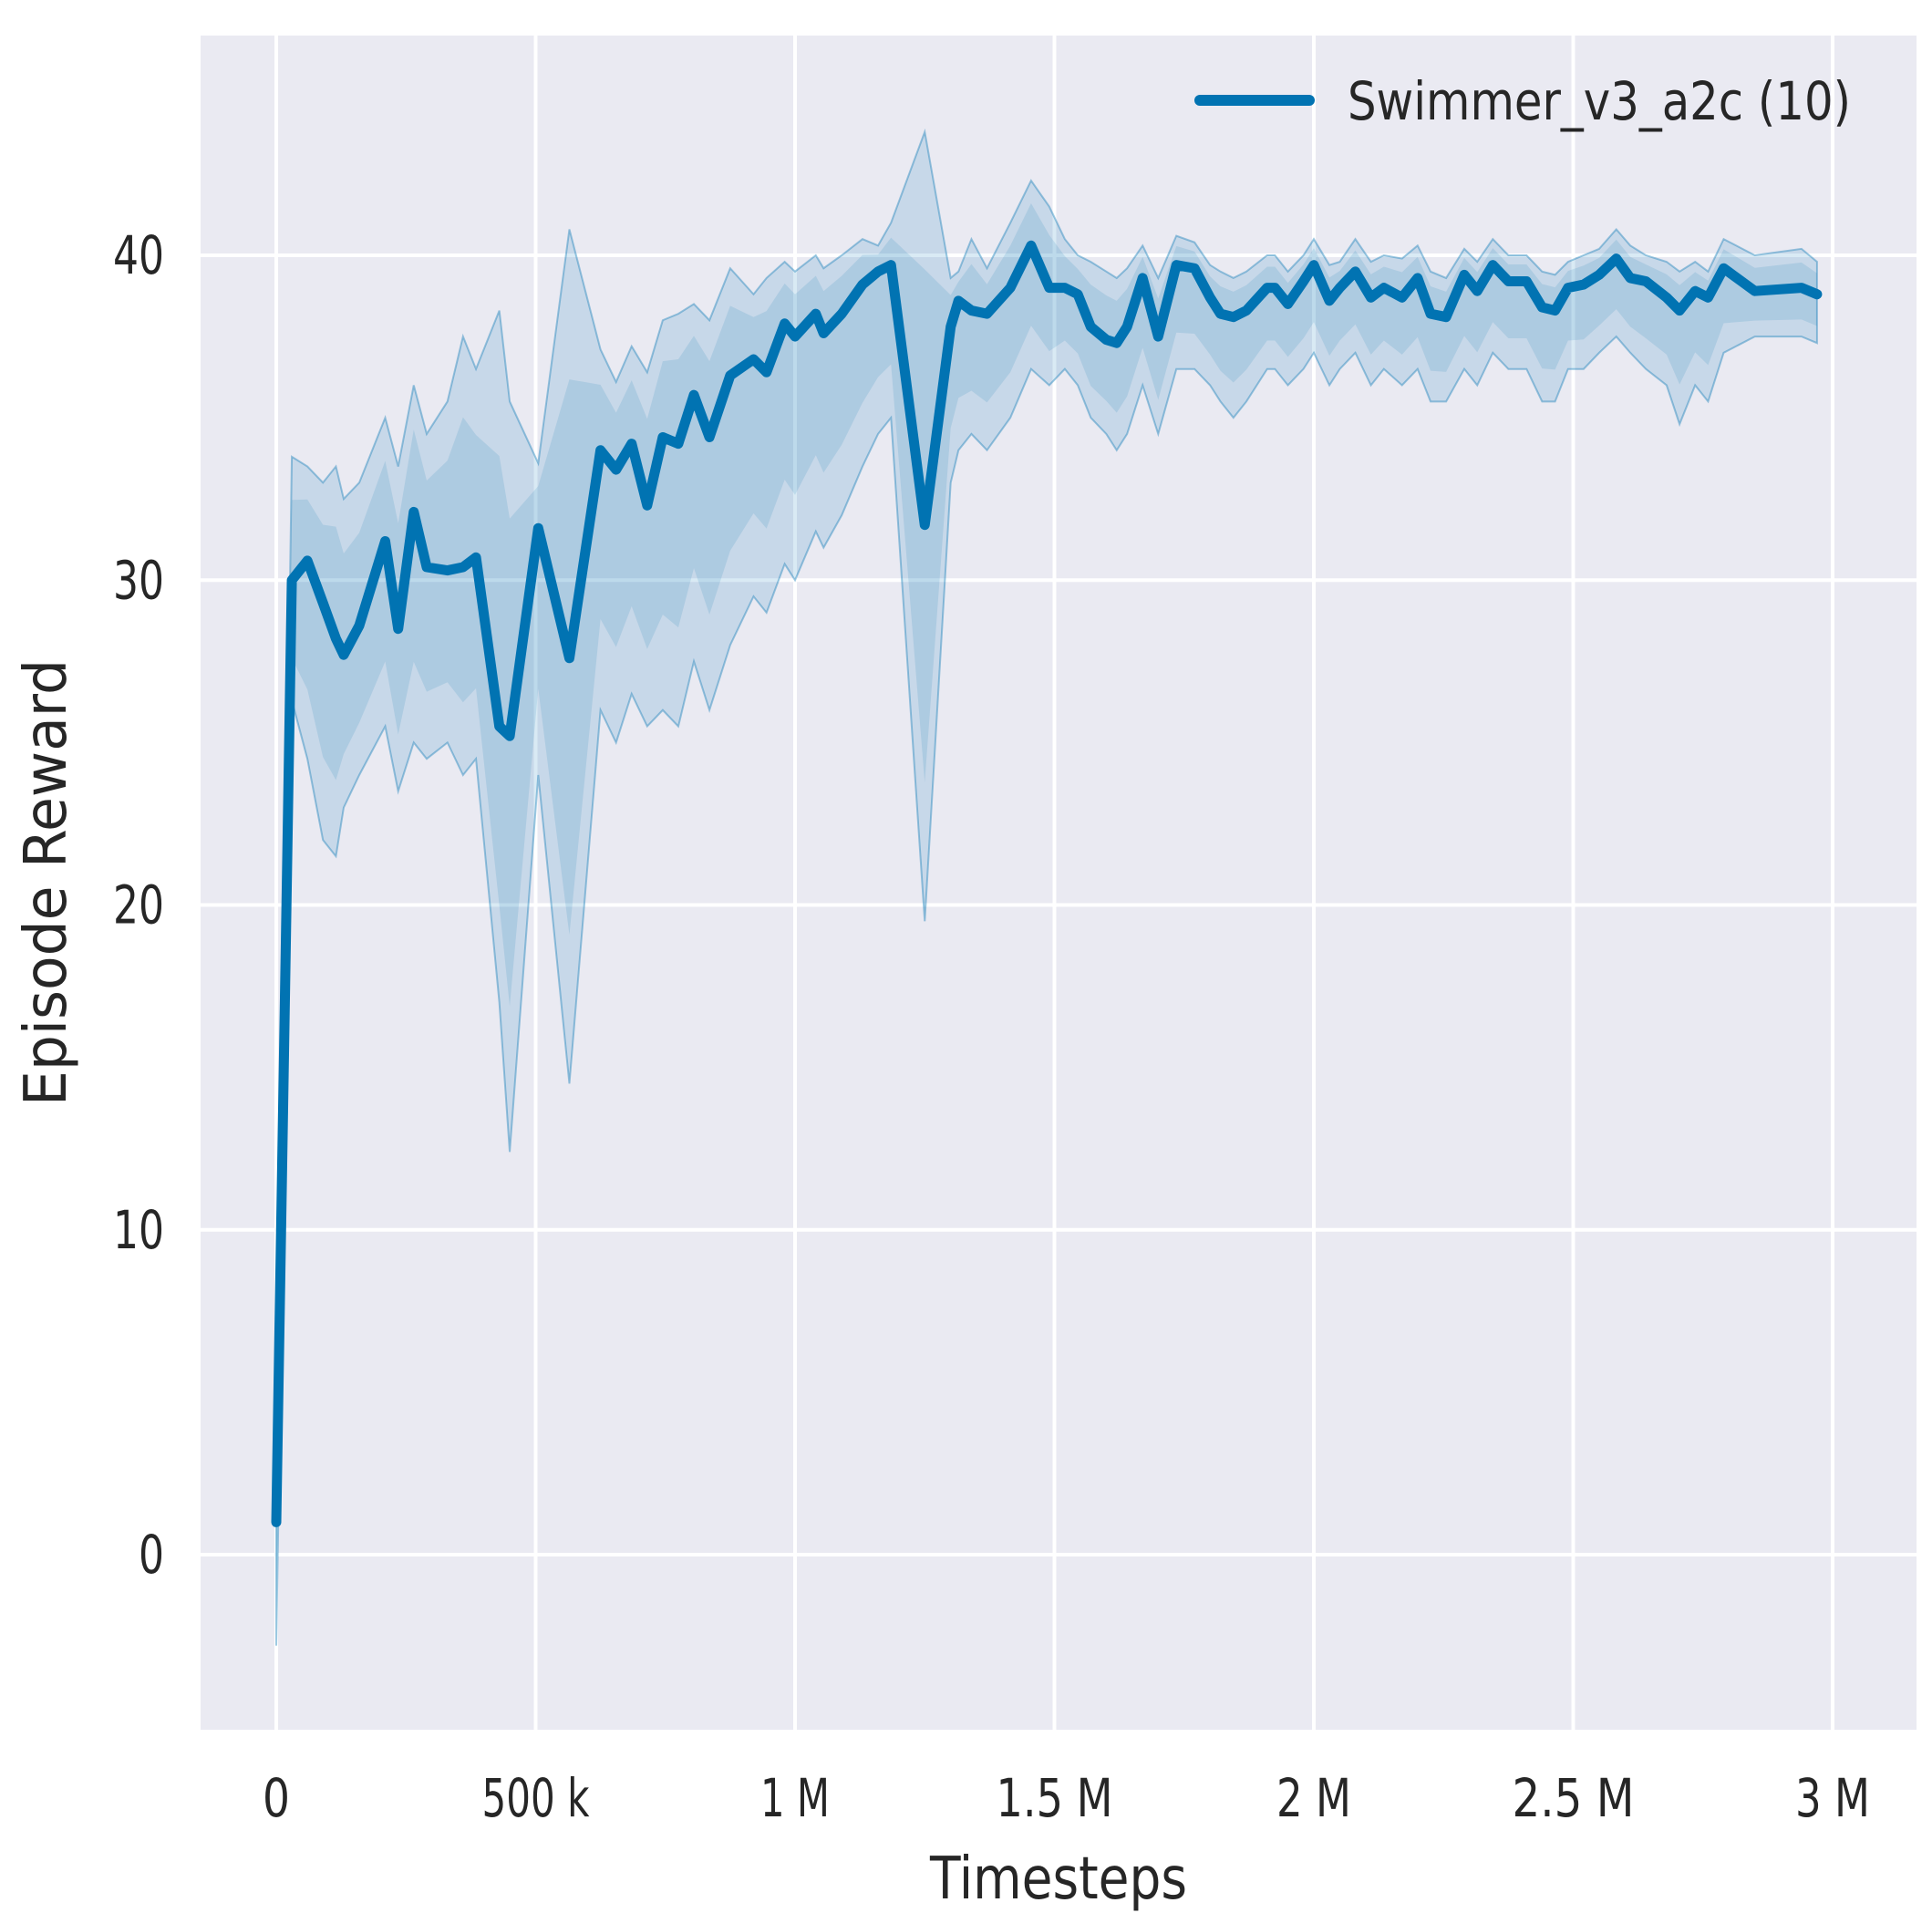 The image size is (1932, 1913). Describe the element at coordinates (1574, 1798) in the screenshot. I see `x-tick-label: 2.5 M` at that location.